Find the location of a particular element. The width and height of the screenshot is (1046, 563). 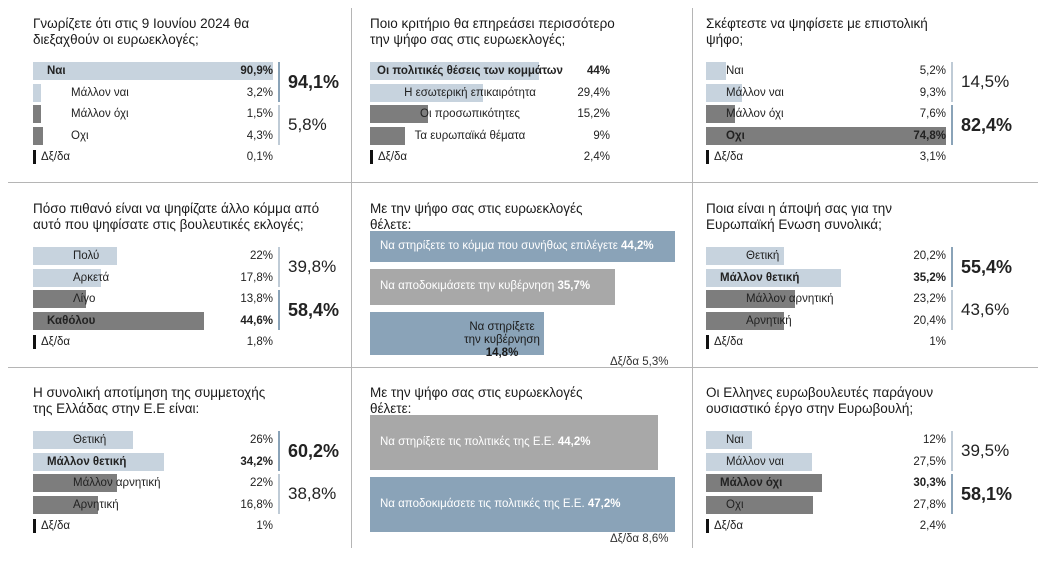

bar-label: Οι πολιτικές θέσεις των κομμάτων is located at coordinates (470, 71).